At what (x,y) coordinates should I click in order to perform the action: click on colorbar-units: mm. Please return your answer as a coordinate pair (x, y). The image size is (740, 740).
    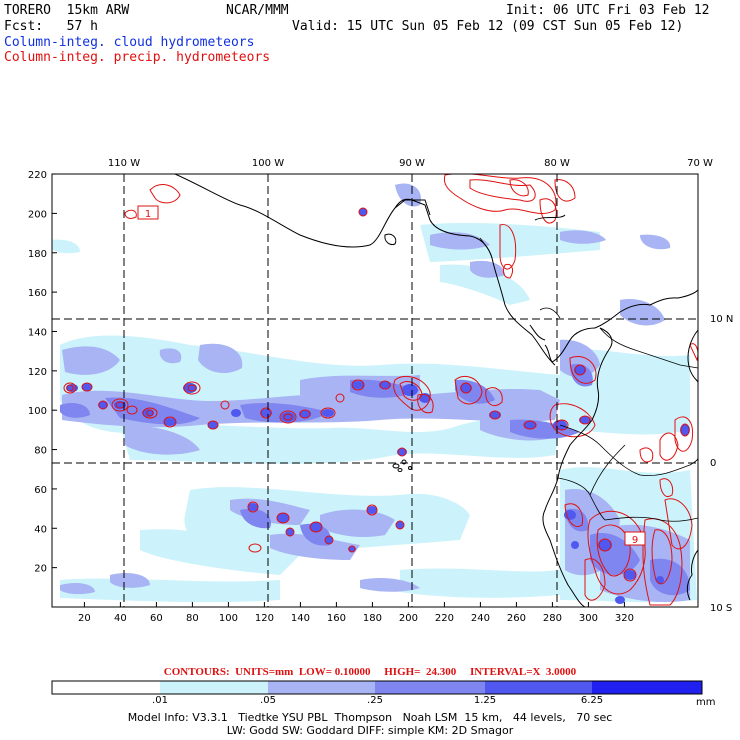
    Looking at the image, I should click on (706, 702).